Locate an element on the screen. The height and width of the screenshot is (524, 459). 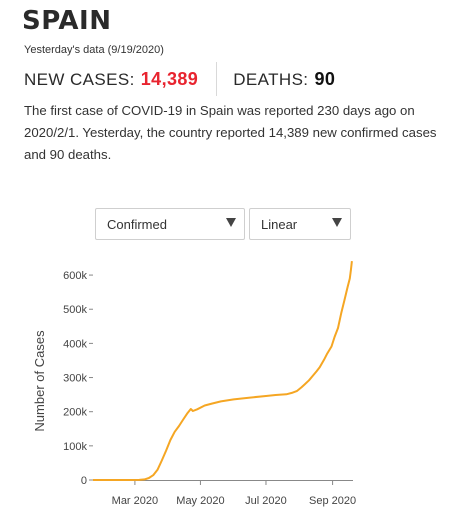
stats-row: NEW CASES: 14,389 DEATHS: 90 is located at coordinates (179, 79).